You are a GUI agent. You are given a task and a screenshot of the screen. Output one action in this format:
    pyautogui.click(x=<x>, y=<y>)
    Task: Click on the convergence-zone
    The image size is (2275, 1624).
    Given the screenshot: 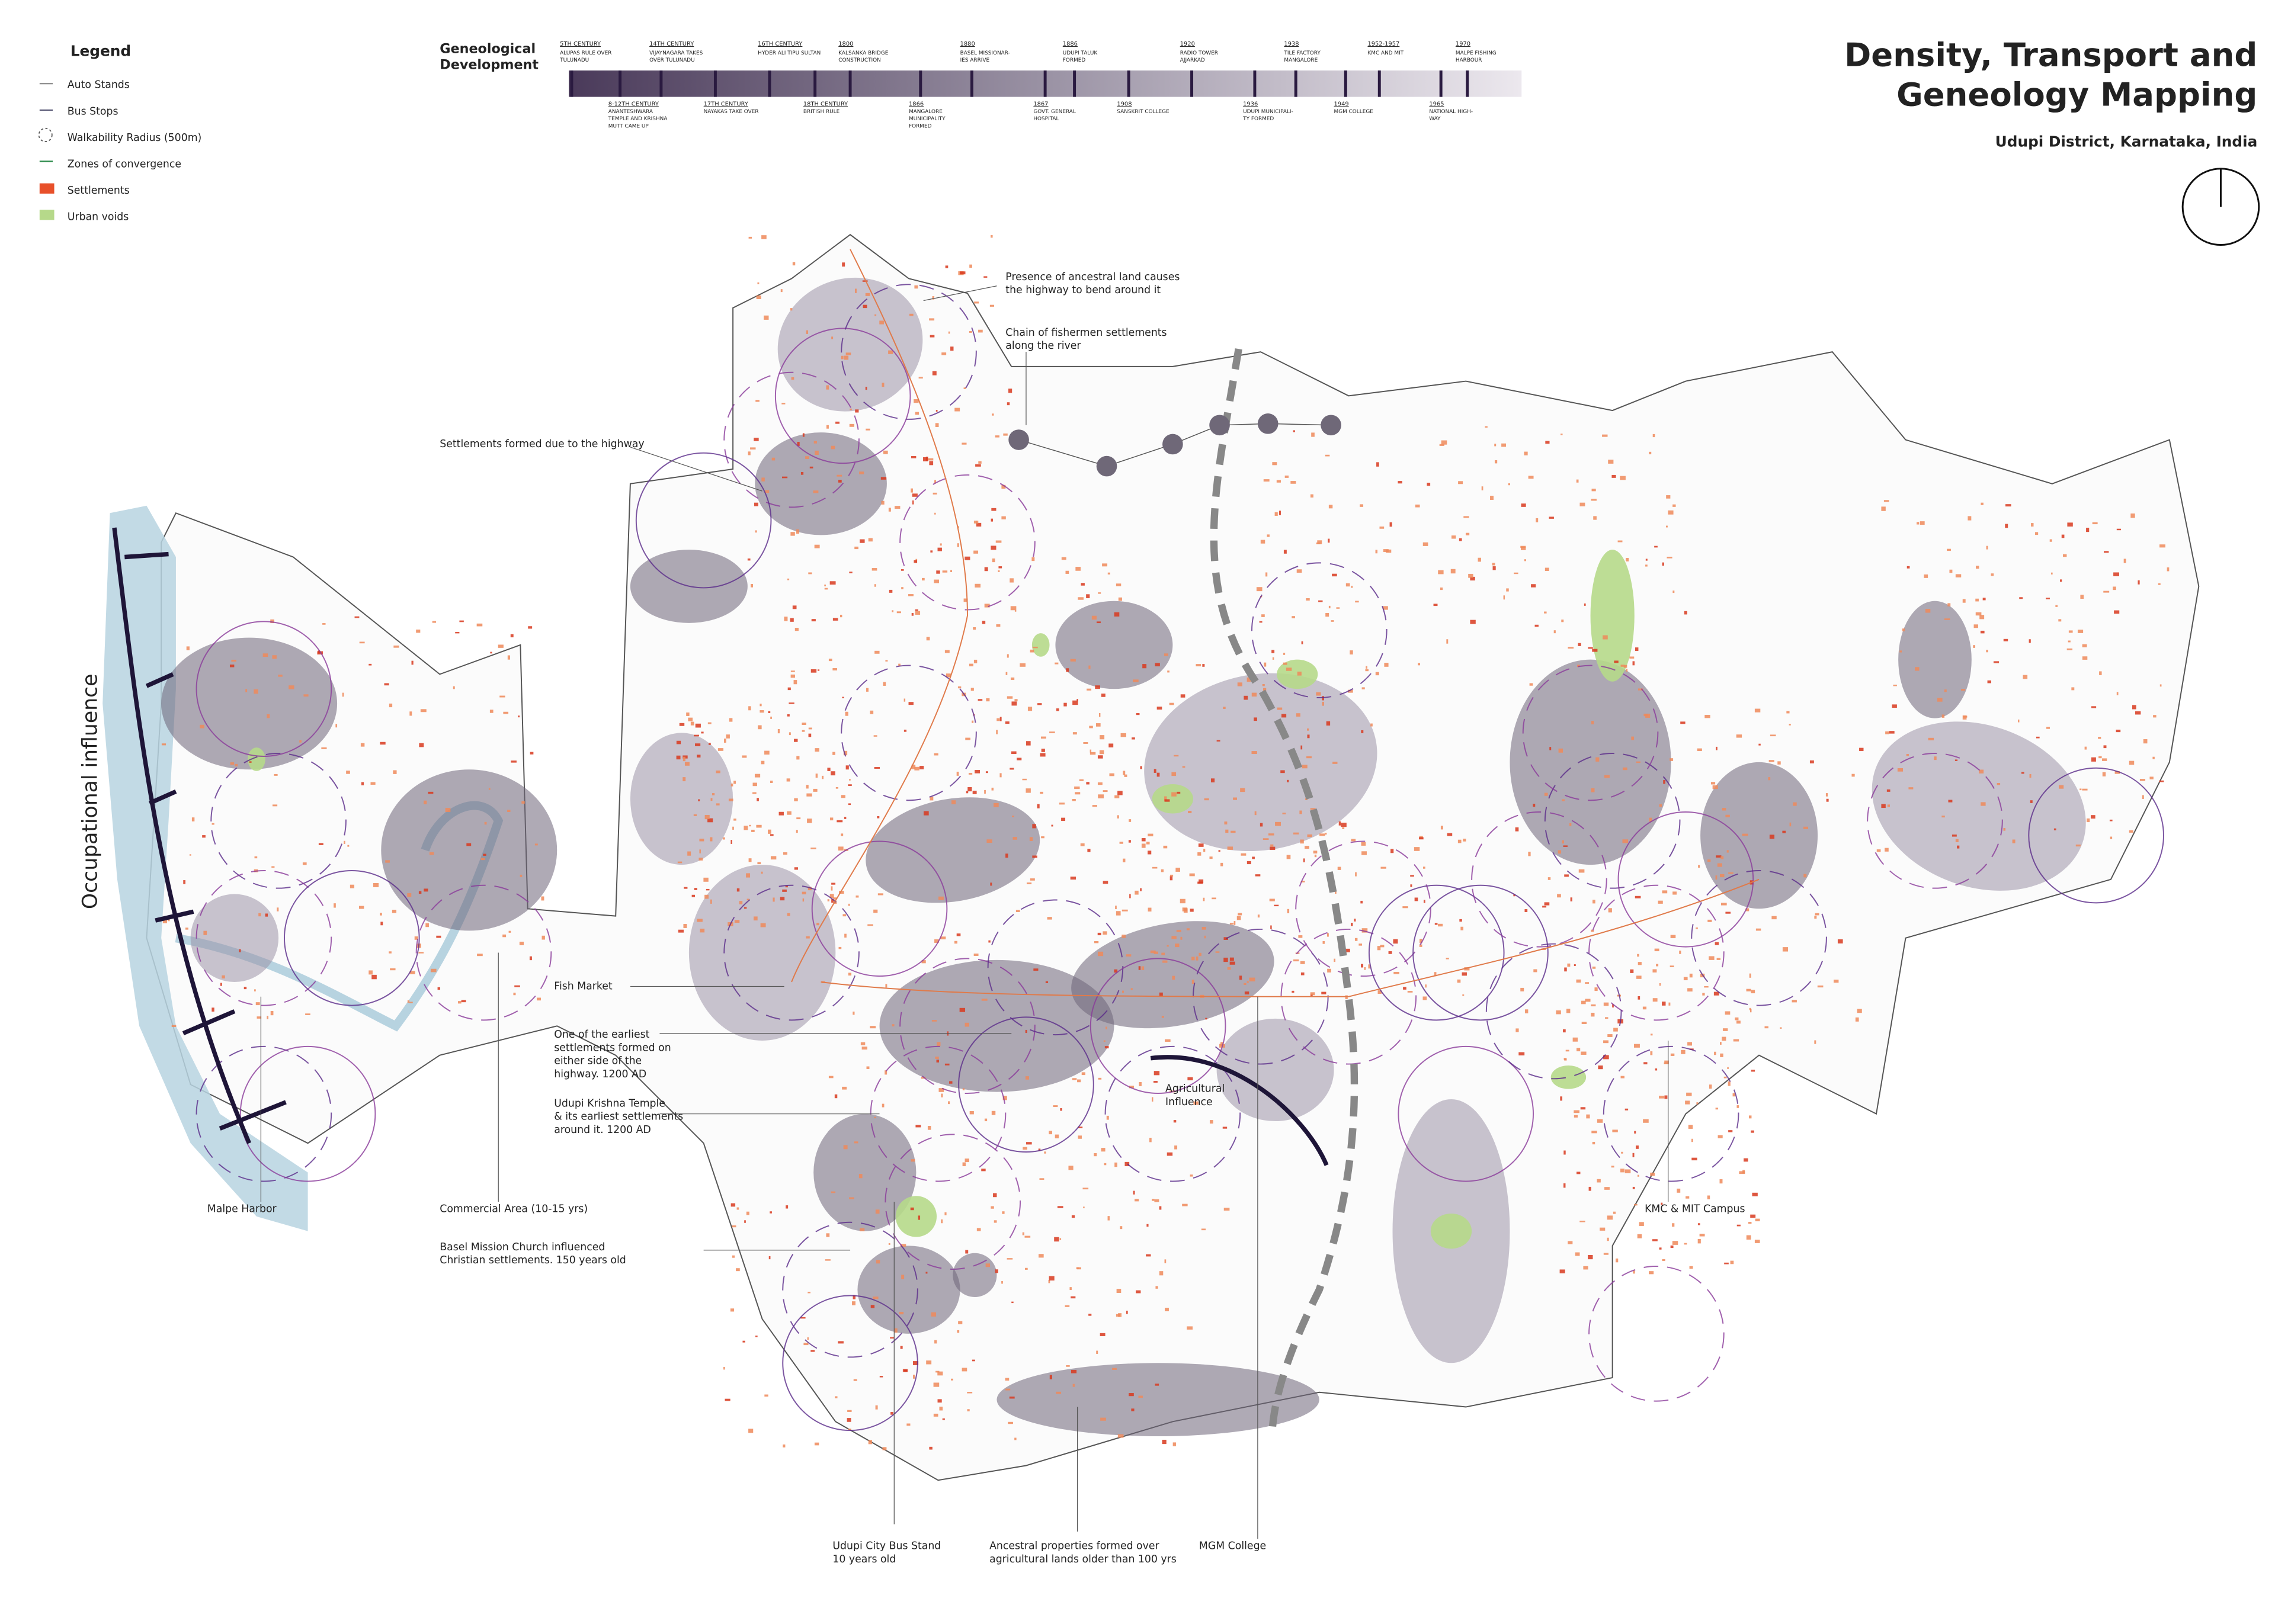 What is the action you would take?
    pyautogui.click(x=469, y=850)
    